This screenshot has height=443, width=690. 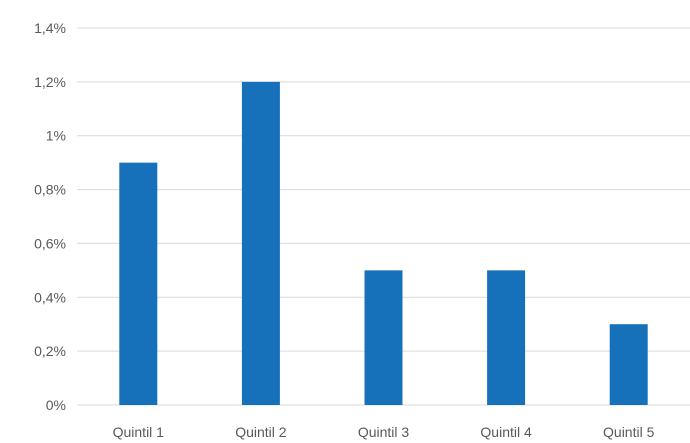 What do you see at coordinates (50, 351) in the screenshot?
I see `y-tick-label: 0,2%` at bounding box center [50, 351].